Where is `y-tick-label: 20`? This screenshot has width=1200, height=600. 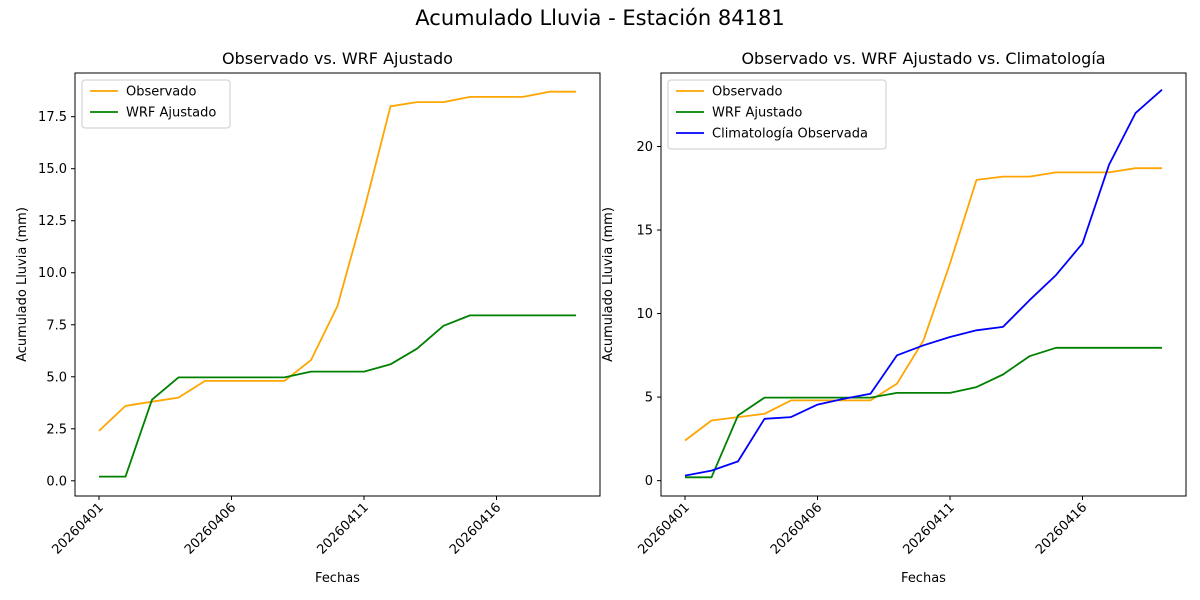 y-tick-label: 20 is located at coordinates (644, 147).